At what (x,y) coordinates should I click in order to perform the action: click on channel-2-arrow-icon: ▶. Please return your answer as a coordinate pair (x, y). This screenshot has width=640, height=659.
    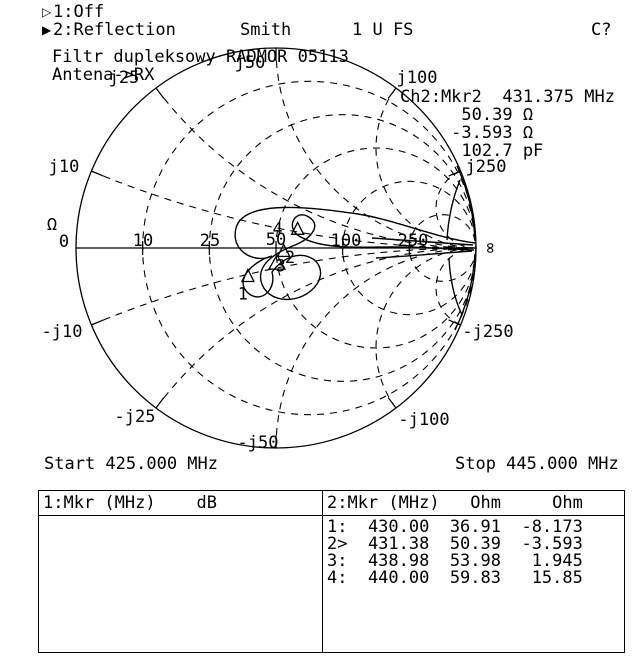
    Looking at the image, I should click on (47, 30).